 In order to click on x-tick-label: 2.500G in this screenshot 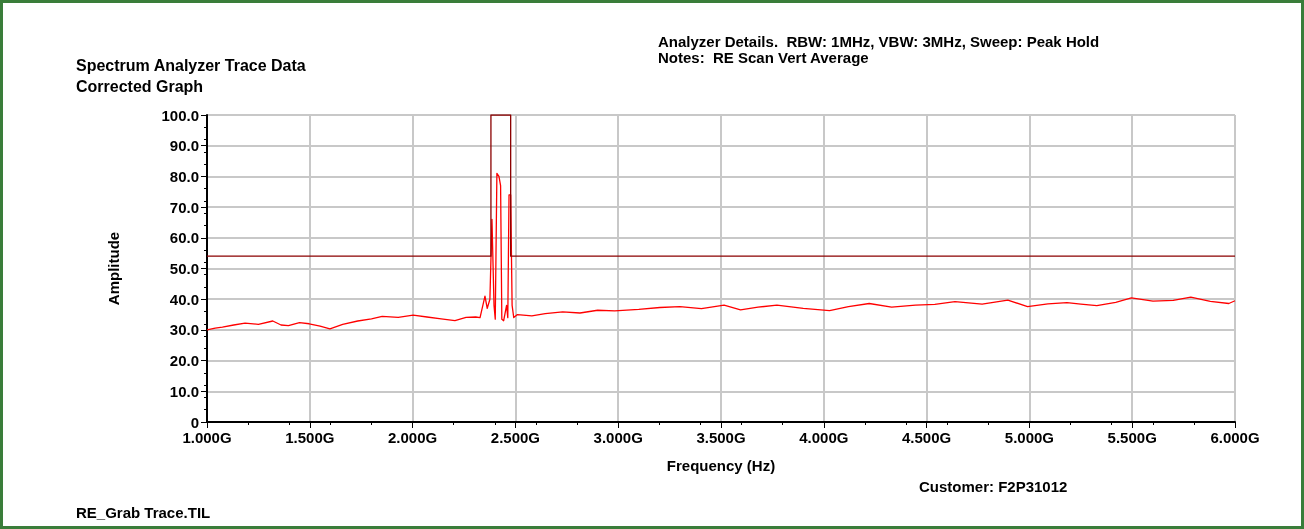, I will do `click(515, 437)`.